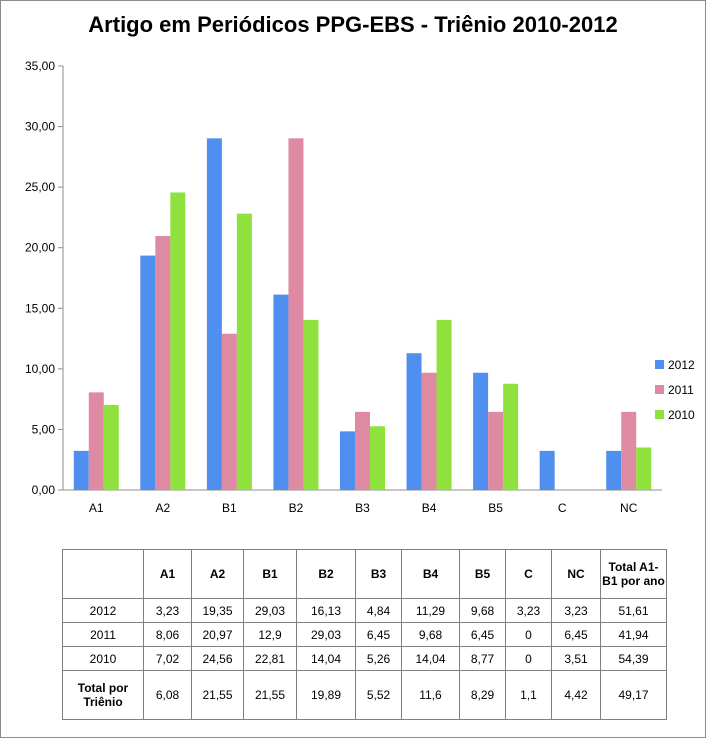 This screenshot has width=706, height=738. Describe the element at coordinates (629, 450) in the screenshot. I see `bar-2011-NC` at that location.